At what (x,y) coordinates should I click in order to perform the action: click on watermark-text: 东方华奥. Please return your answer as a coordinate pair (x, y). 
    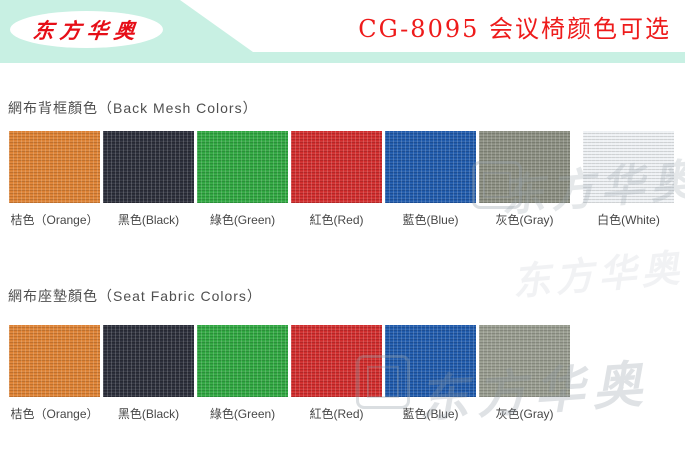
    Looking at the image, I should click on (597, 274).